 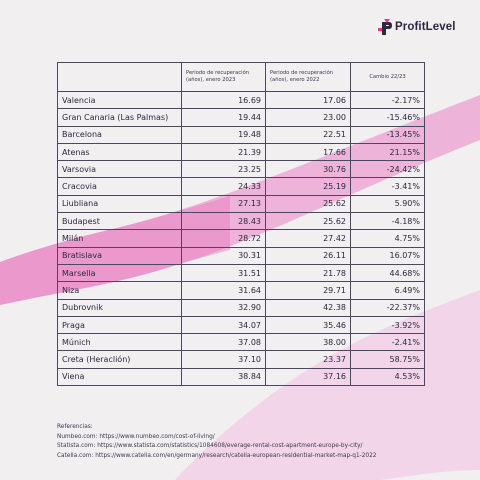 I want to click on value-cell: 21.78, so click(x=308, y=273).